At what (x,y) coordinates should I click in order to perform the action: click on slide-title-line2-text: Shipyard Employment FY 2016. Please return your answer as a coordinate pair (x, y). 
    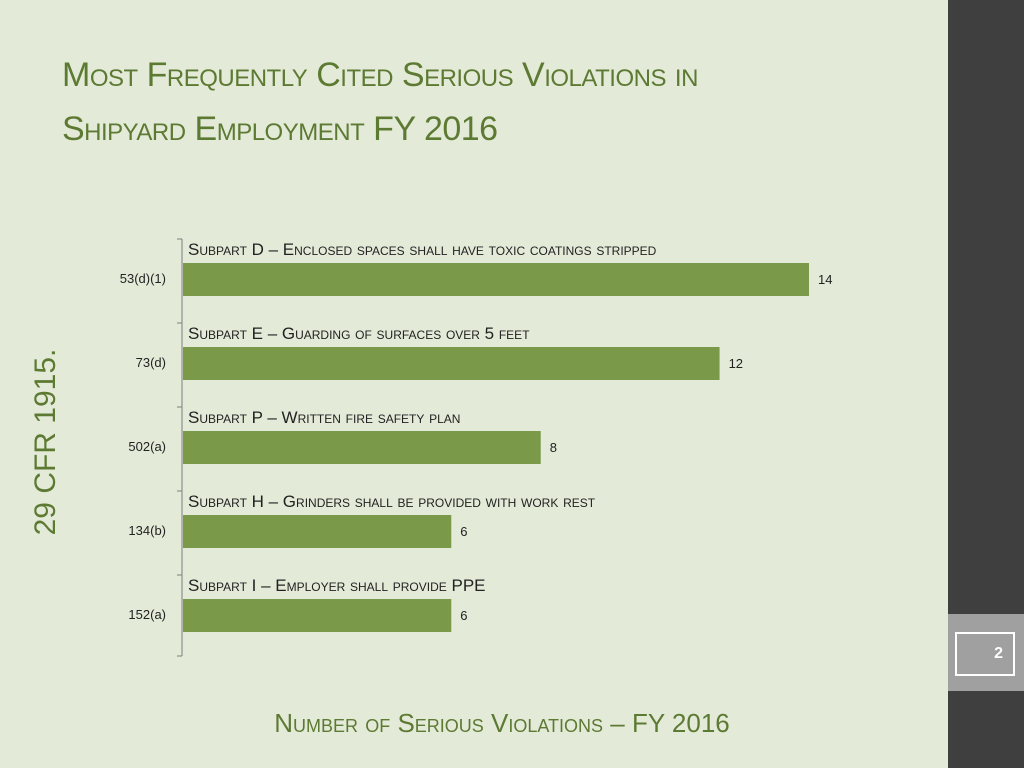
    Looking at the image, I should click on (280, 129).